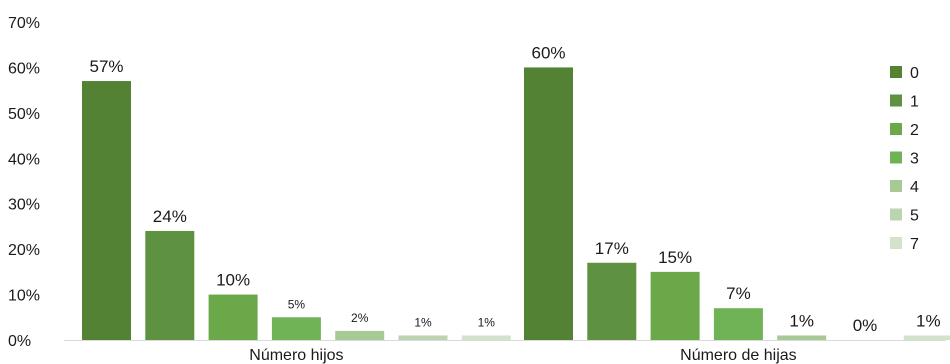 This screenshot has height=364, width=950. Describe the element at coordinates (914, 216) in the screenshot. I see `legend-label: 5` at that location.